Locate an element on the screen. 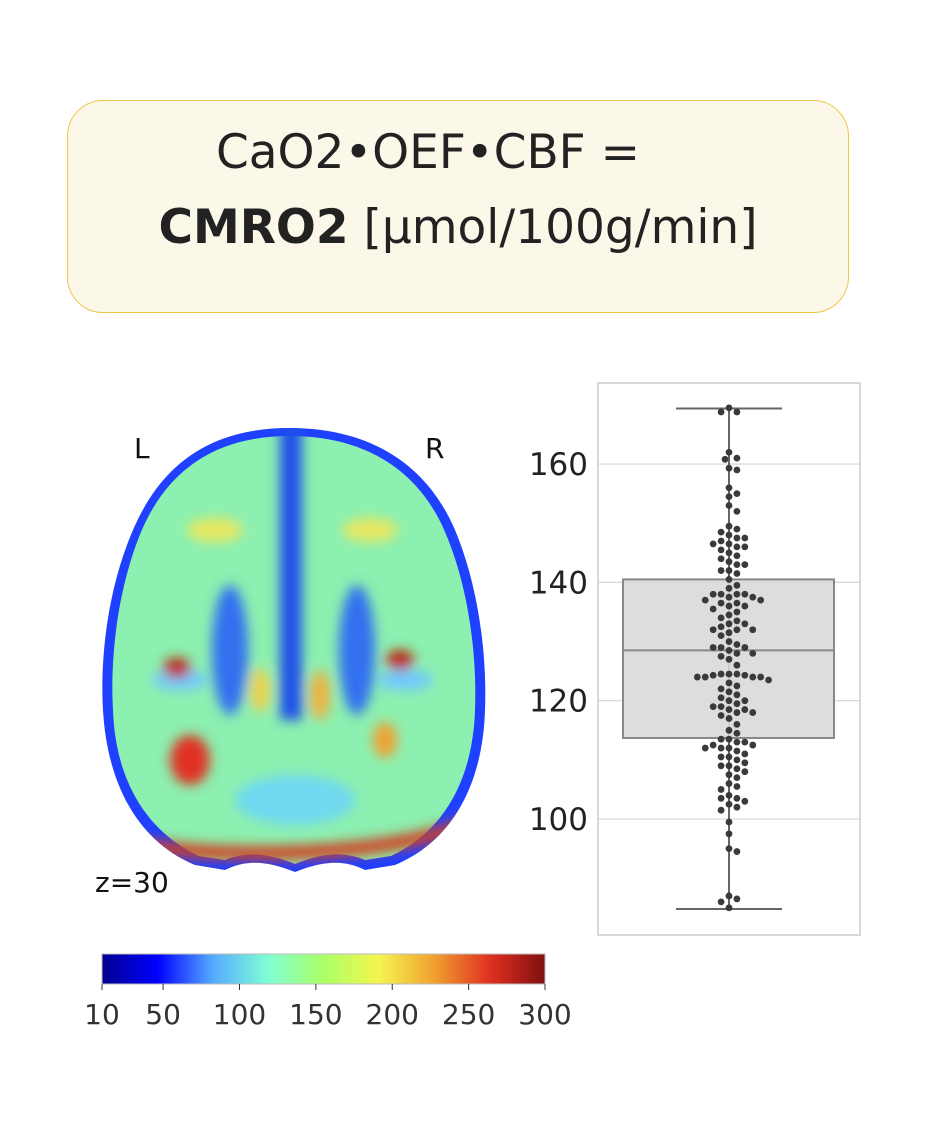 This screenshot has width=936, height=1139. colorbar-tick-label: 50 is located at coordinates (163, 1014).